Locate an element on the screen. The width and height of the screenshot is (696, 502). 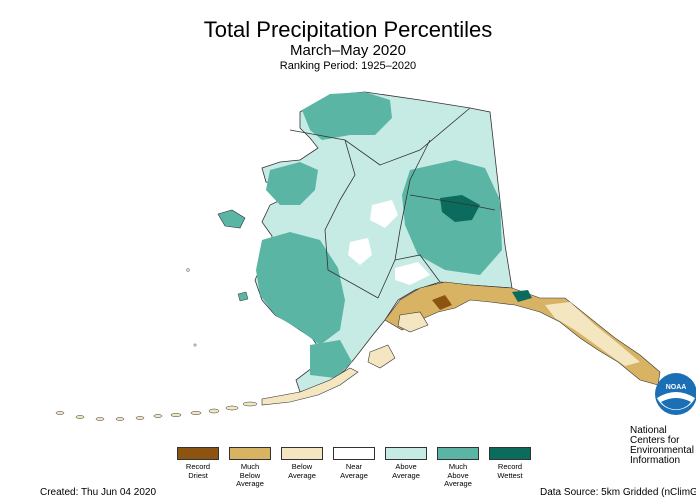
kodiak-island is located at coordinates (381, 356).